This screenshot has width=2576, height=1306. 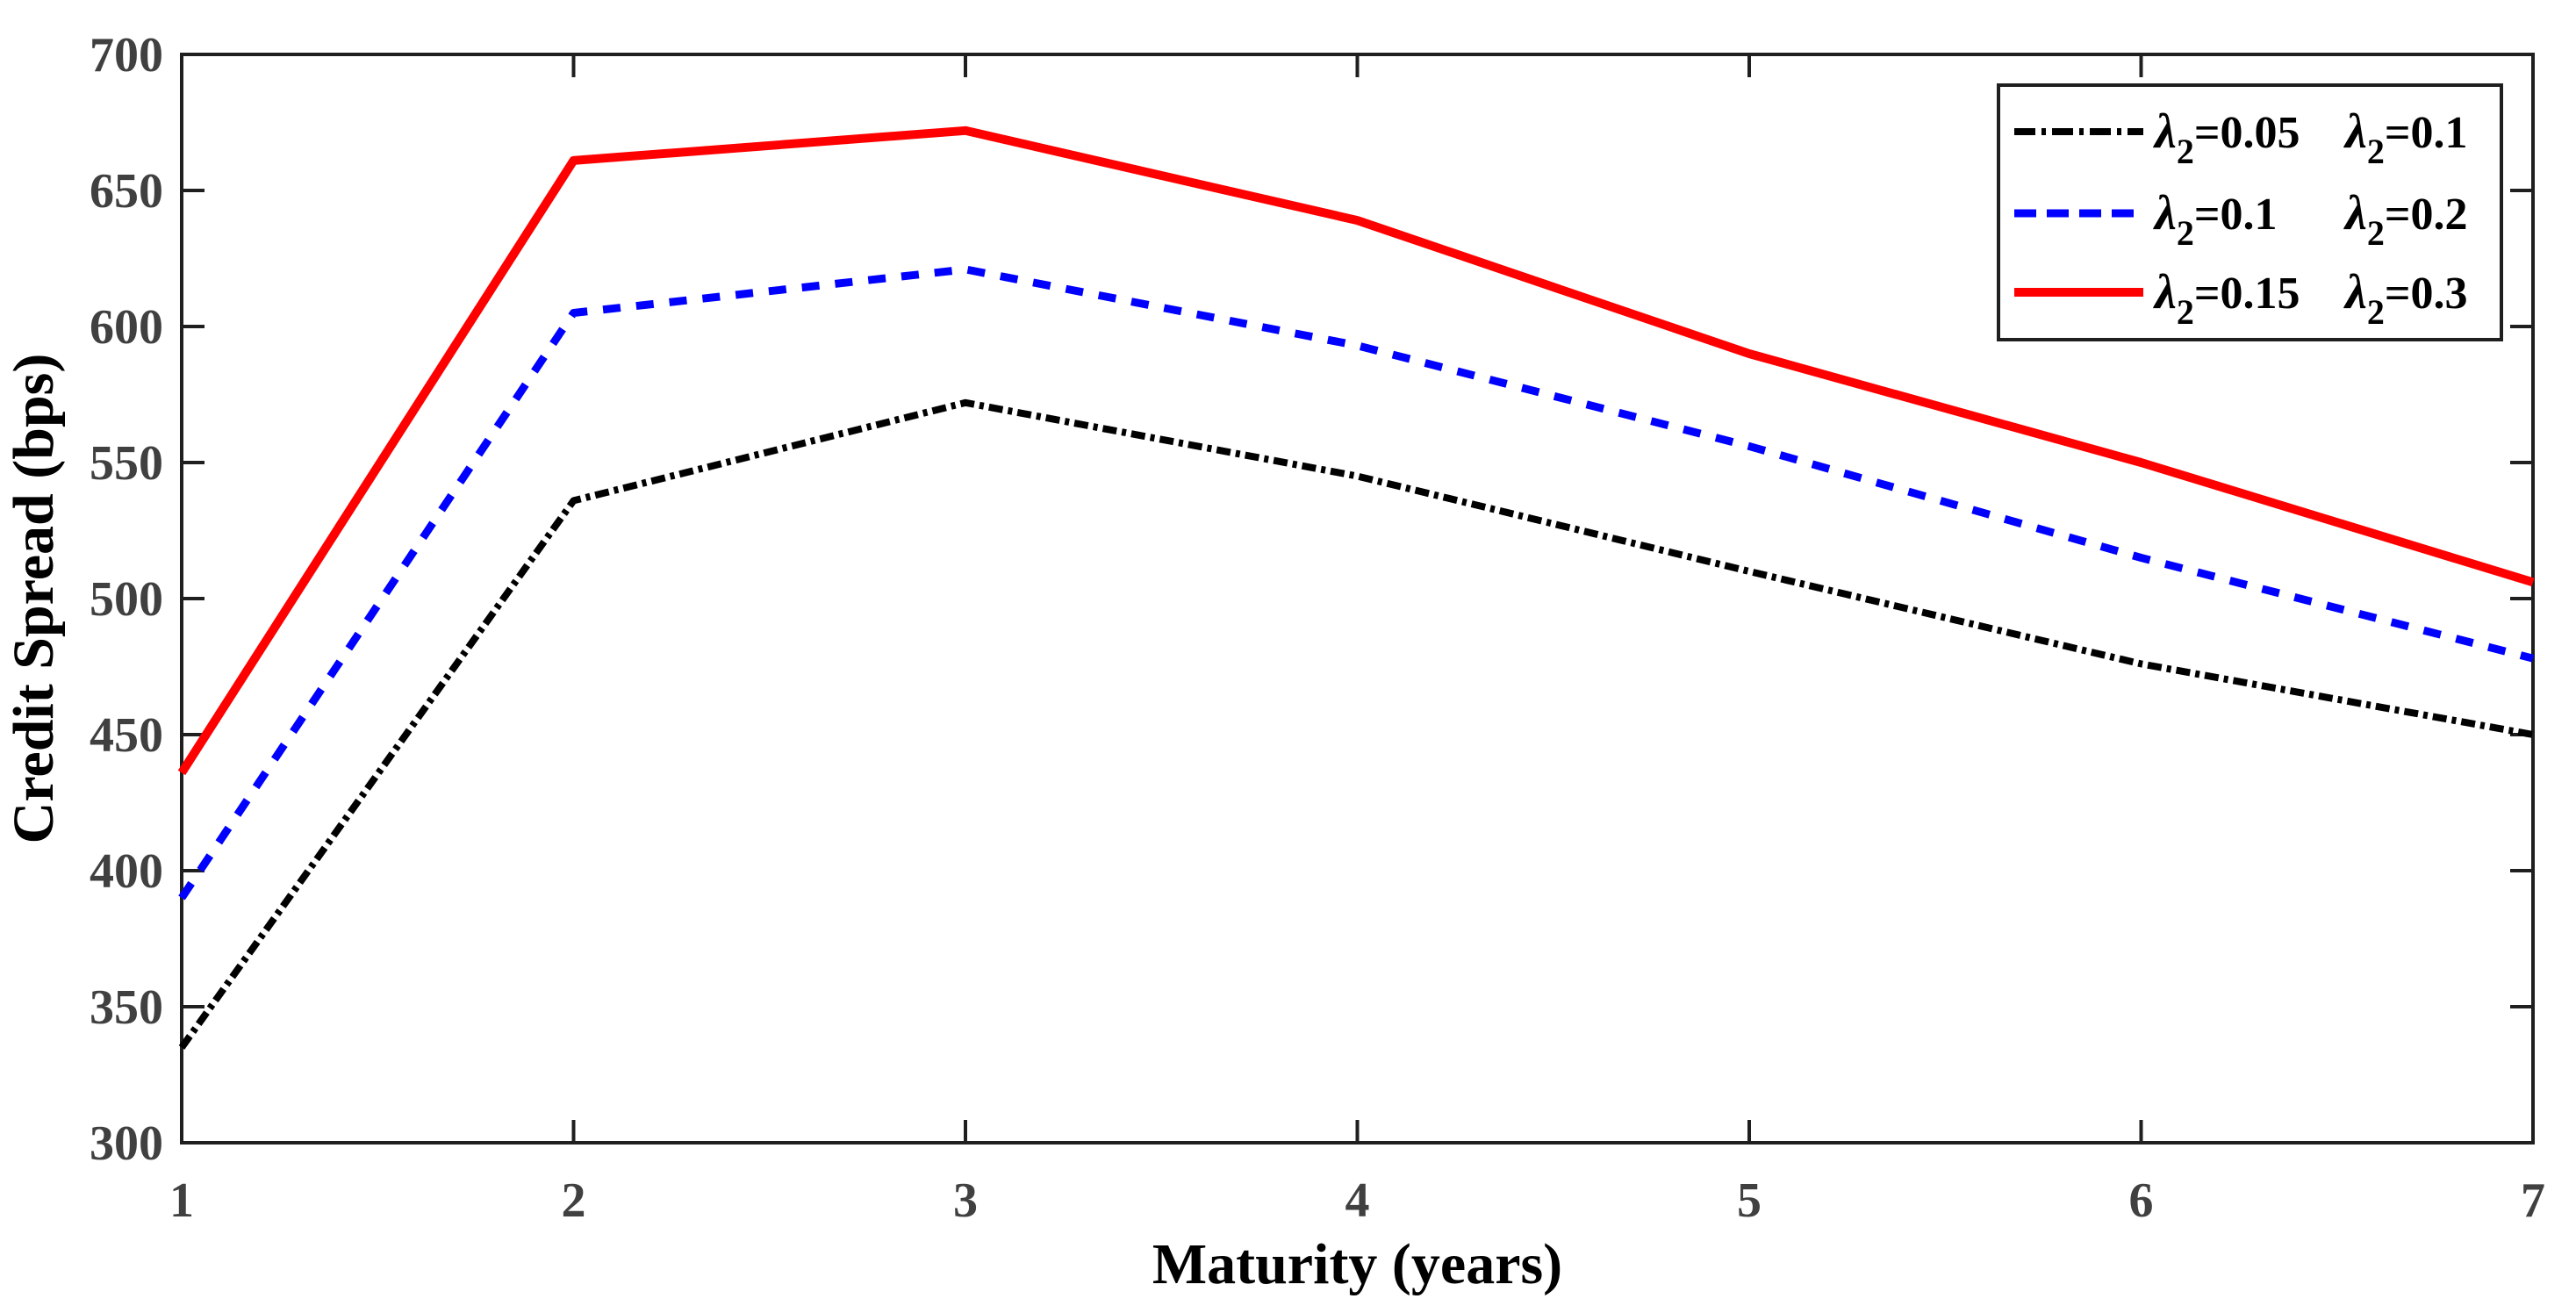 What do you see at coordinates (127, 327) in the screenshot?
I see `y-axis-tick-label-600: 600` at bounding box center [127, 327].